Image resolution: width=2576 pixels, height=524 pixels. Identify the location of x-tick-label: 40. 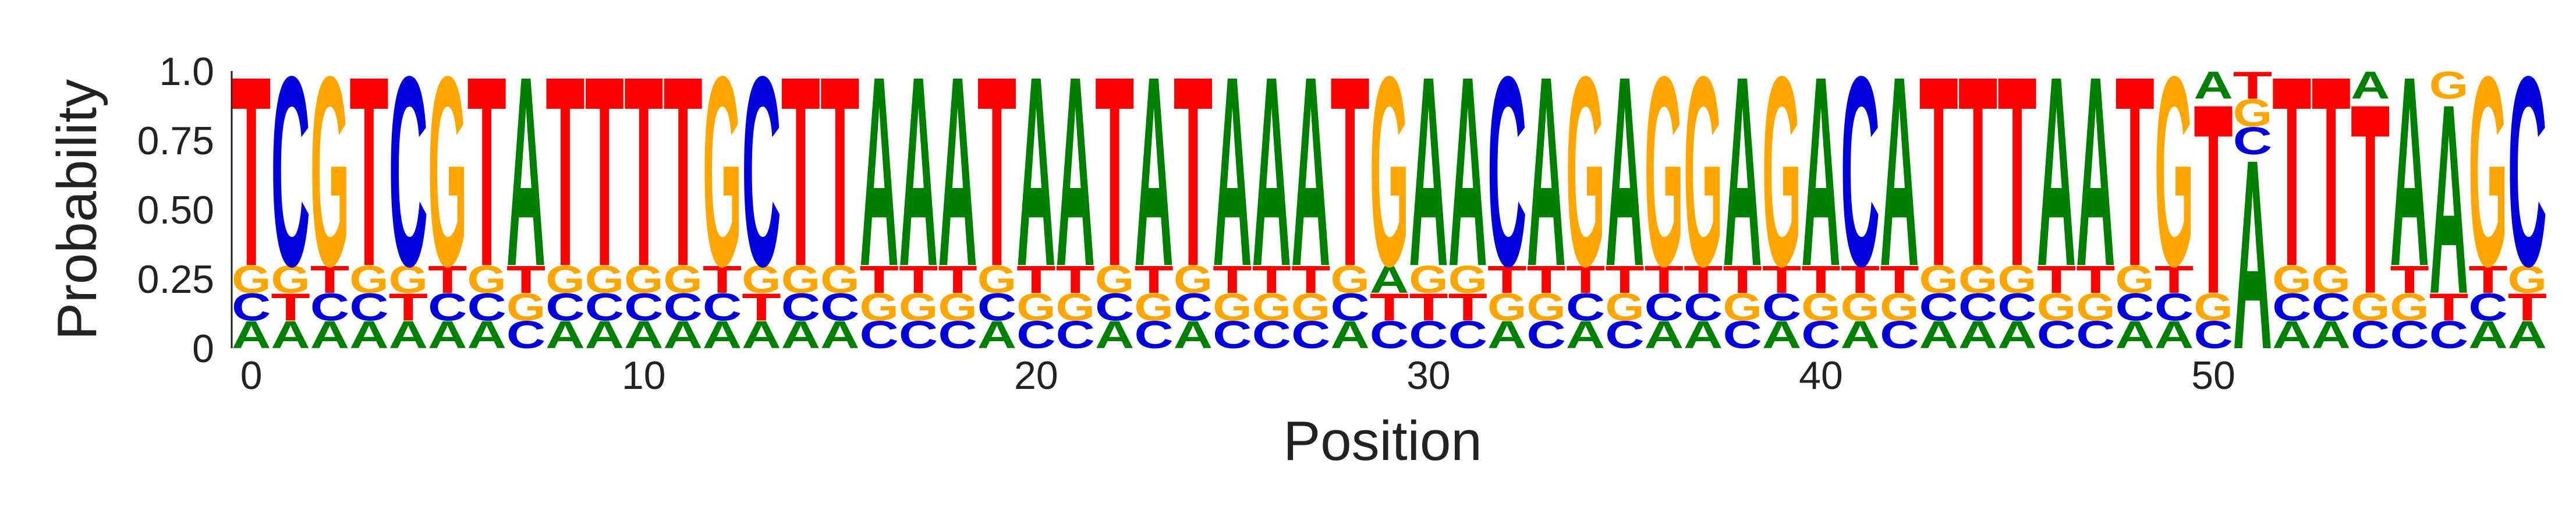
(1821, 375).